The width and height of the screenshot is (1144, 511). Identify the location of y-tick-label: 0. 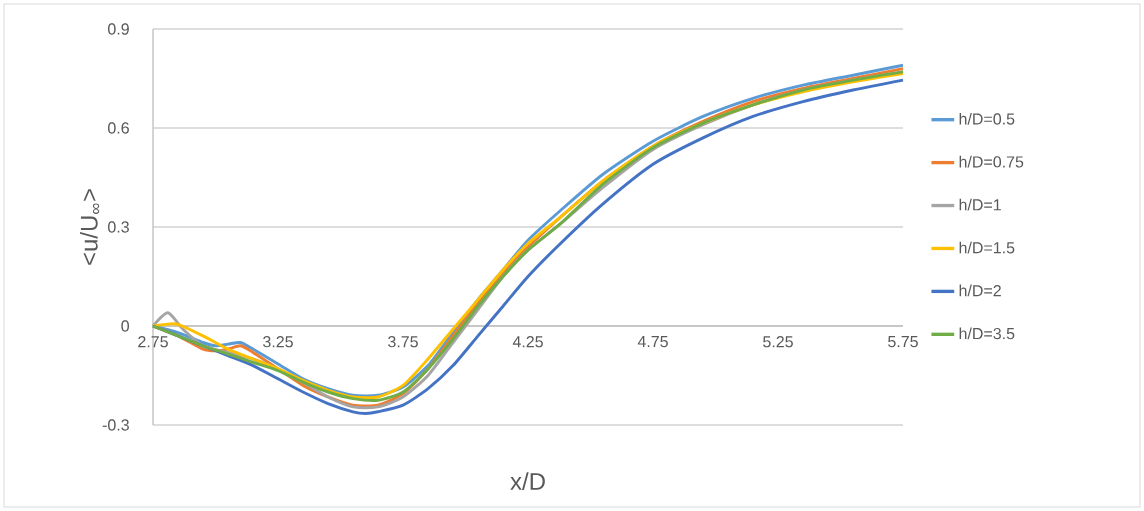
(125, 326).